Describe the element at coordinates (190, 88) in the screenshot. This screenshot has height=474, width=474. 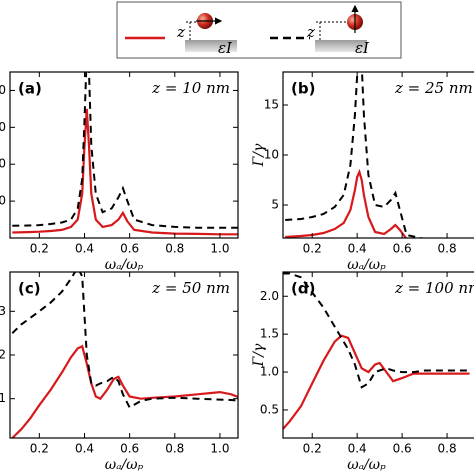
I see `annotation: z = 10 nm` at that location.